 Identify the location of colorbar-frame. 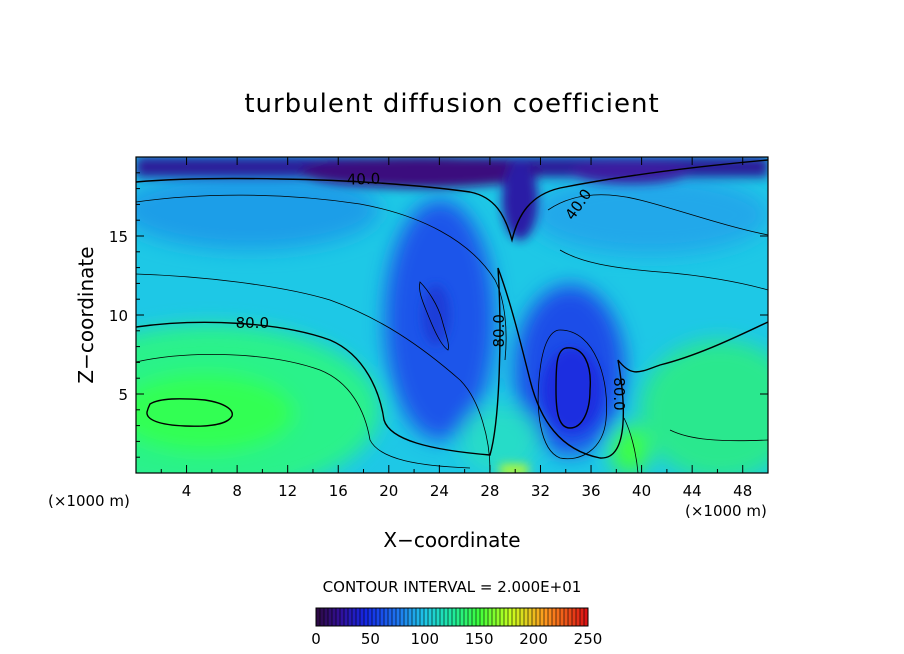
(452, 617).